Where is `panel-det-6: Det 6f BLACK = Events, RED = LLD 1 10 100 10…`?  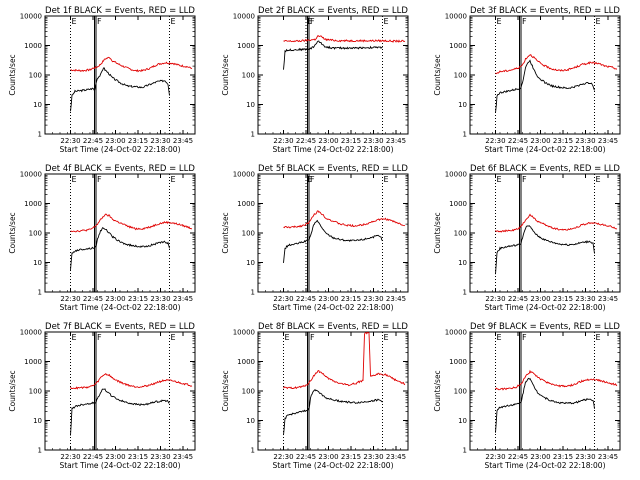 panel-det-6: Det 6f BLACK = Events, RED = LLD 1 10 100 10… is located at coordinates (527, 238).